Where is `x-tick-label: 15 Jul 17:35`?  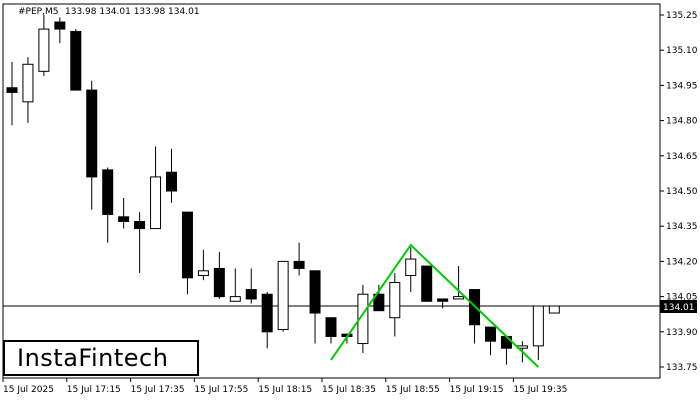 x-tick-label: 15 Jul 17:35 is located at coordinates (158, 390).